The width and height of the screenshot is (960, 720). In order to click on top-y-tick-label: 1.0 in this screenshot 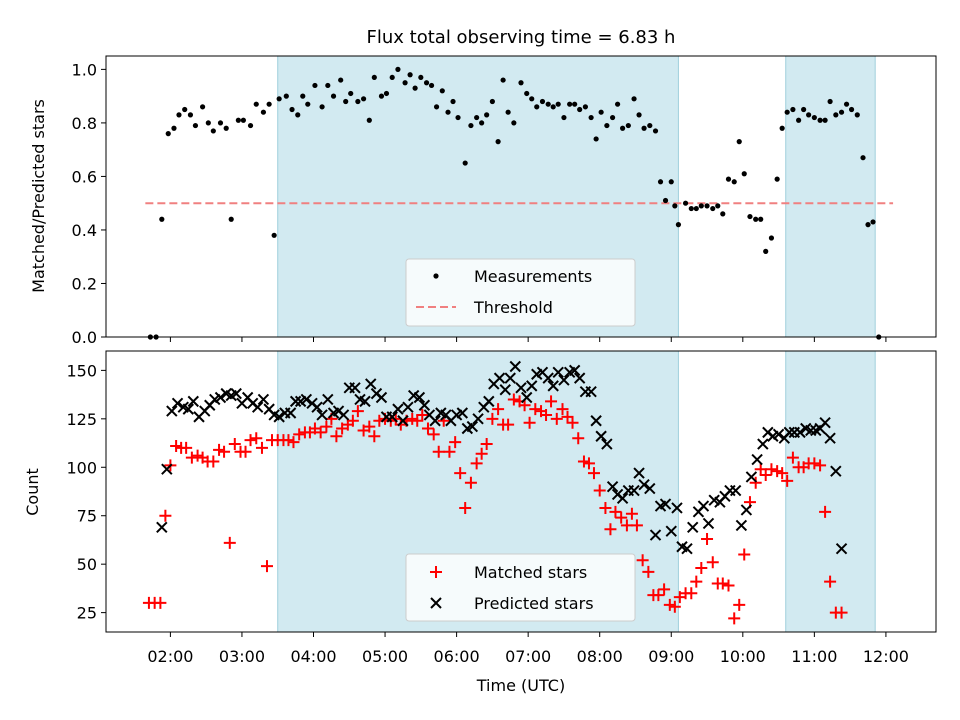, I will do `click(84, 69)`.